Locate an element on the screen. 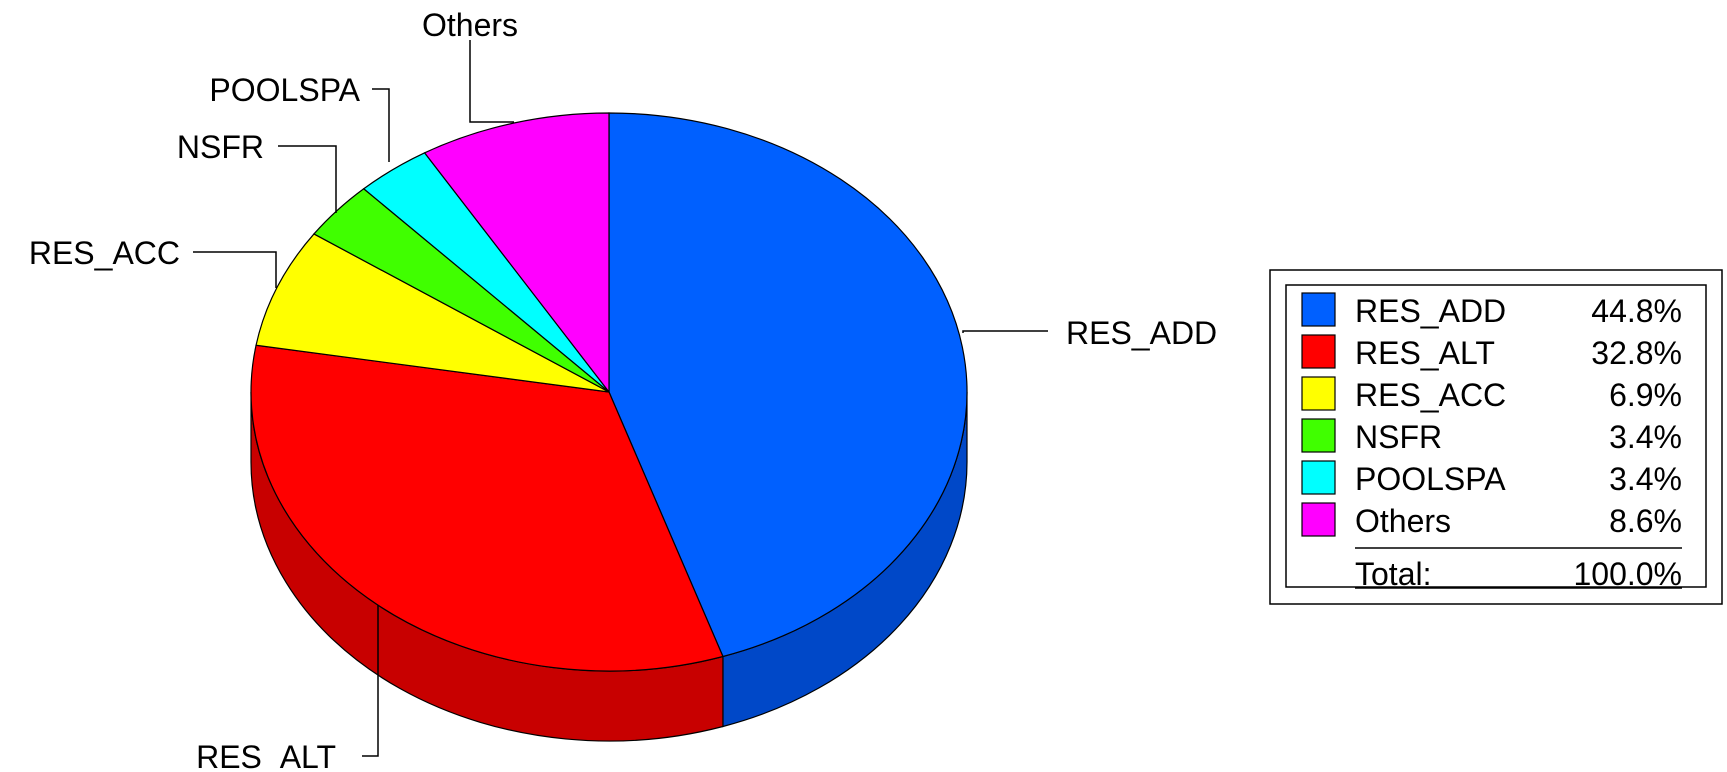  legend-label-res-acc: RES_ACC is located at coordinates (1430, 395).